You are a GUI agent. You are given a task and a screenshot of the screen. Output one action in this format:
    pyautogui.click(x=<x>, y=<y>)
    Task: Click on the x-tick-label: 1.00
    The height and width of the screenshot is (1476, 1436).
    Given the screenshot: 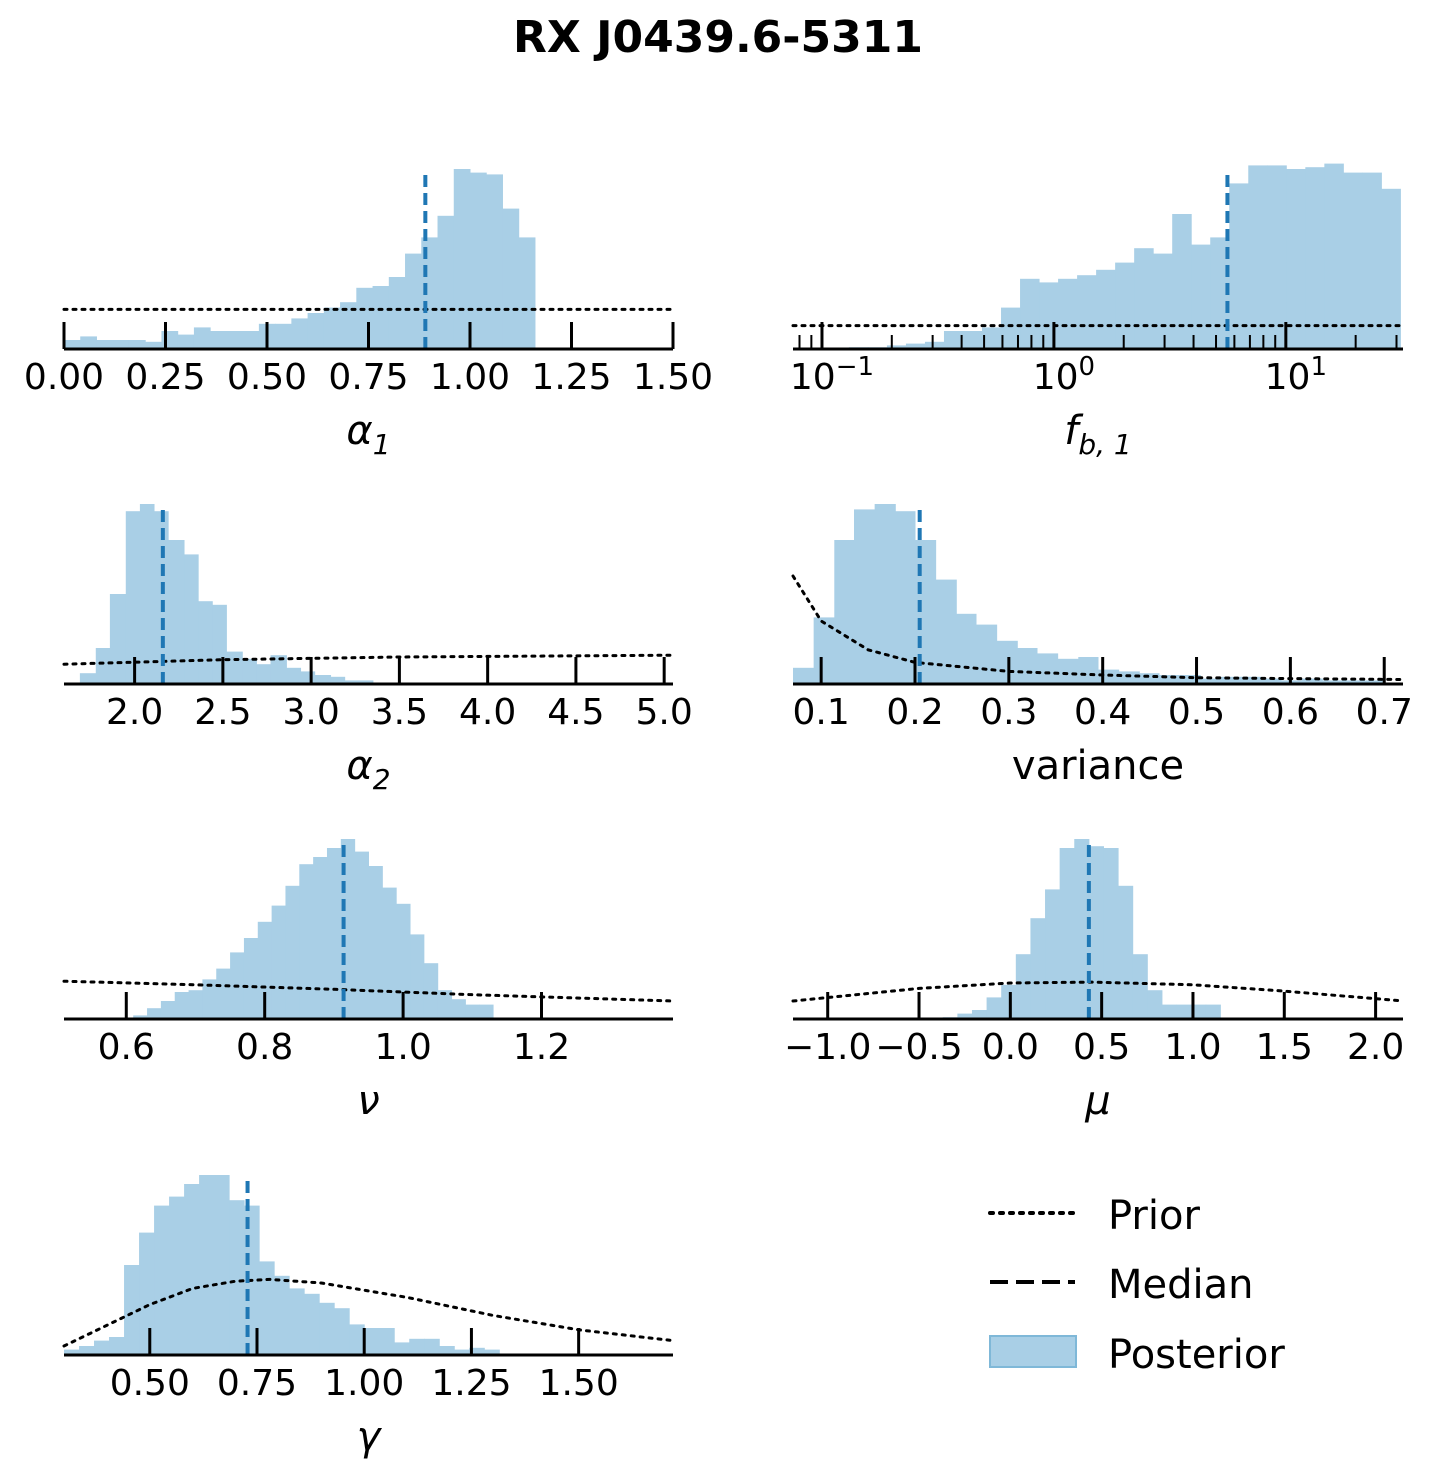 What is the action you would take?
    pyautogui.click(x=470, y=377)
    